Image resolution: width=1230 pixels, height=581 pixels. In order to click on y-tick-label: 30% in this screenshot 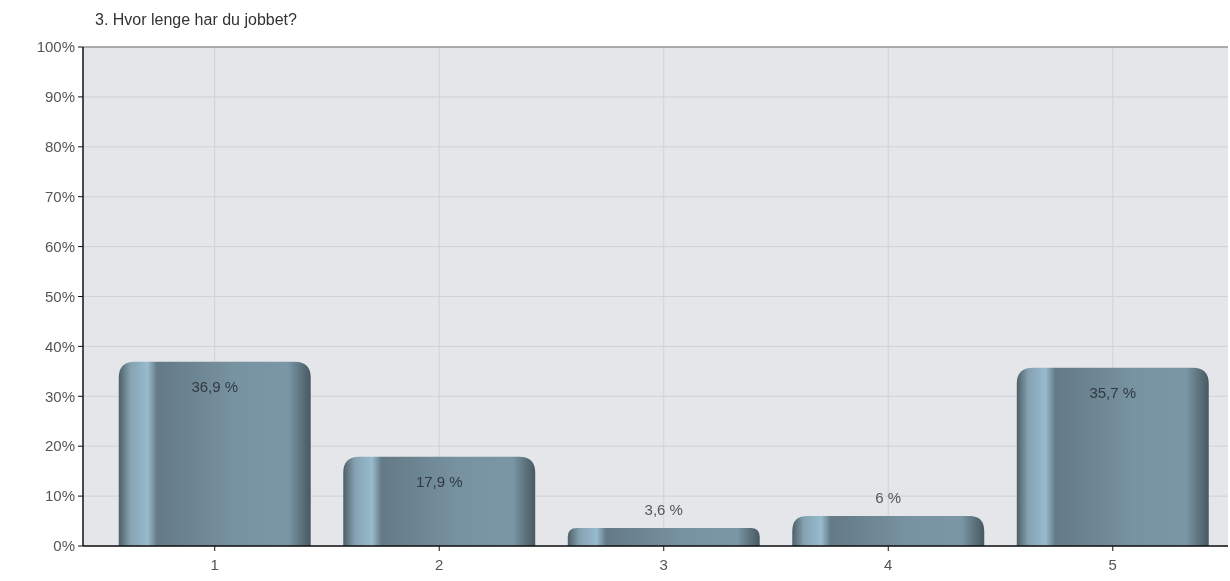, I will do `click(59, 396)`.